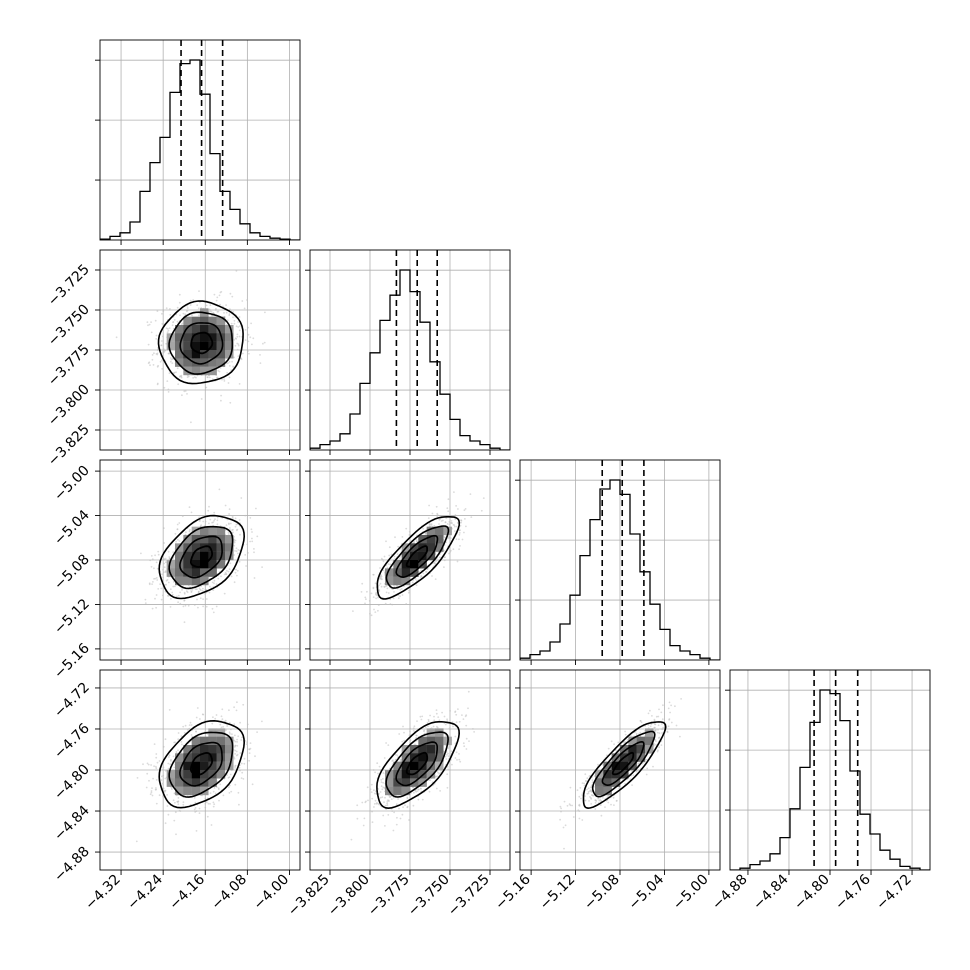 Image resolution: width=970 pixels, height=970 pixels. I want to click on tick-label-x: −4.16, so click(187, 892).